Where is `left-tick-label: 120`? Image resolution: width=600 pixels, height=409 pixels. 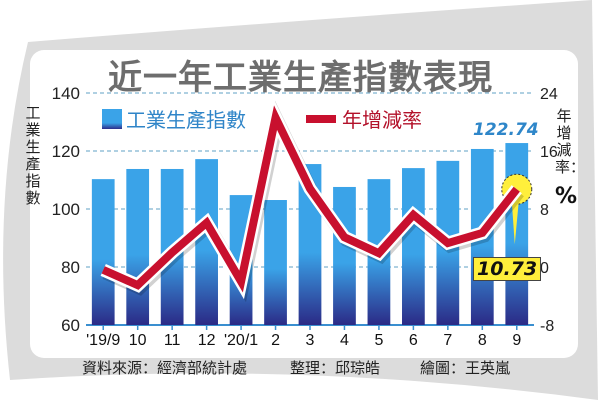 left-tick-label: 120 is located at coordinates (66, 151).